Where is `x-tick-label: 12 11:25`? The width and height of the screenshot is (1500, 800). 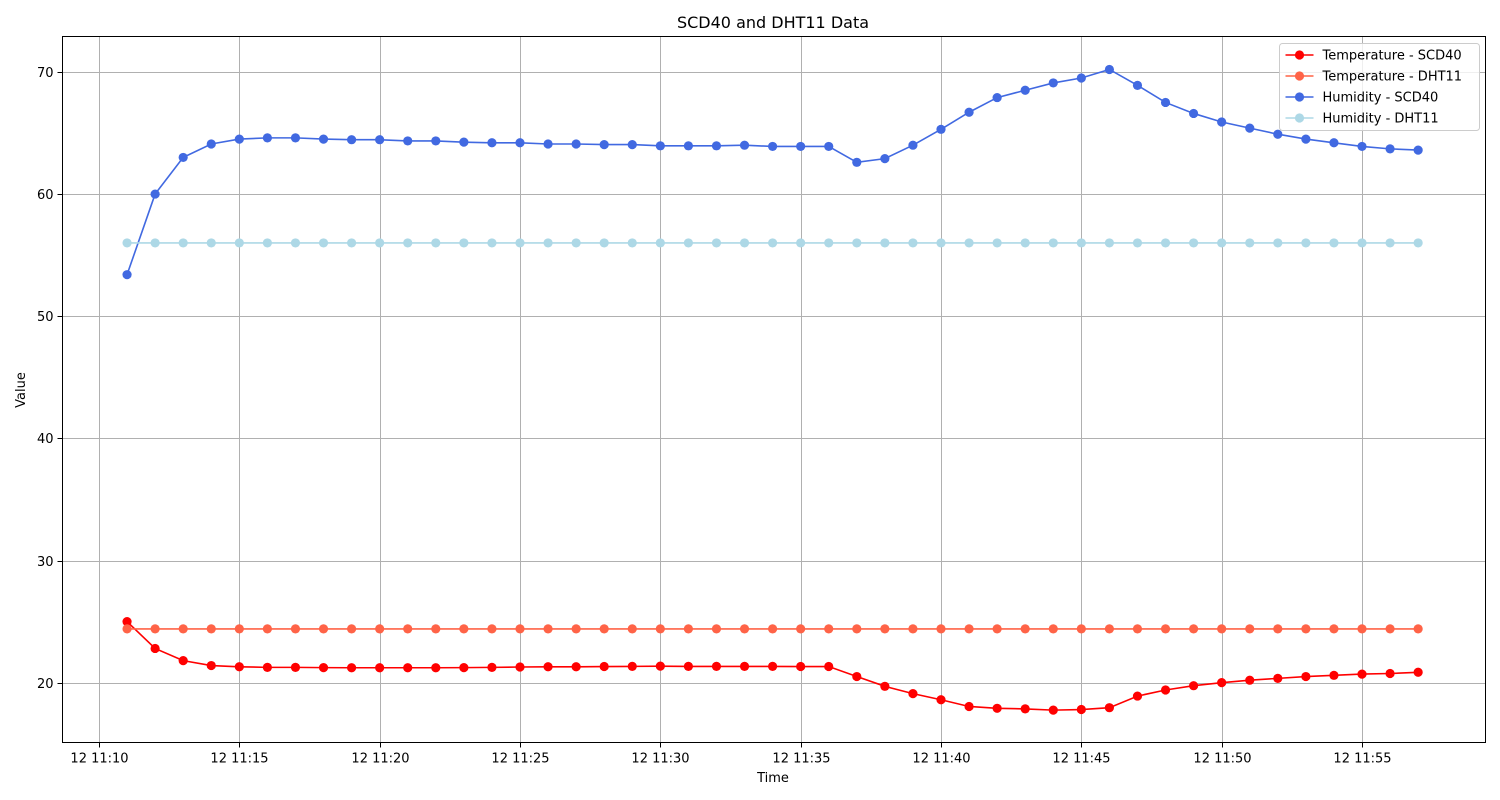 x-tick-label: 12 11:25 is located at coordinates (520, 759).